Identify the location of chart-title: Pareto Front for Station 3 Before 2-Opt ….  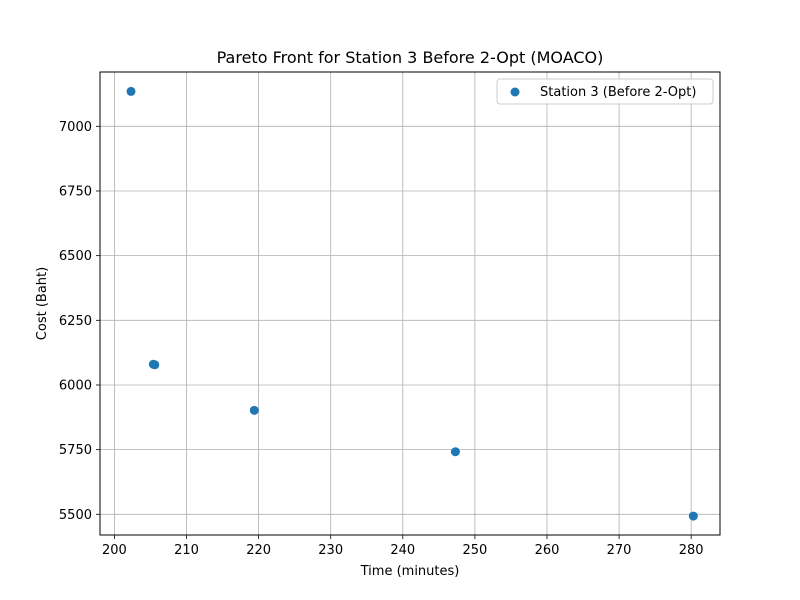
(410, 57).